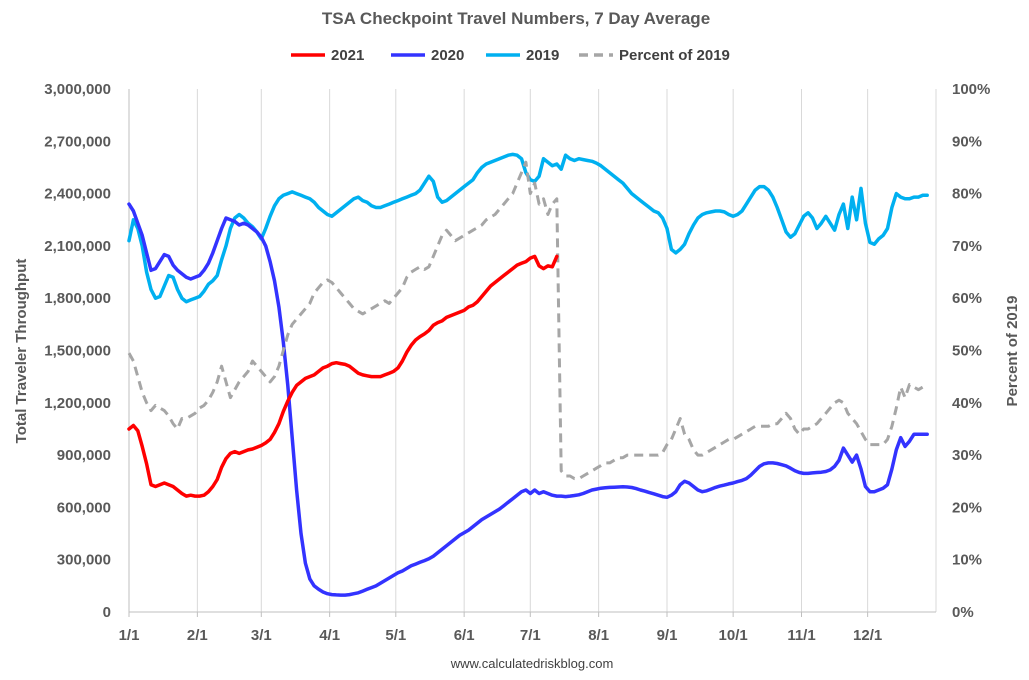  Describe the element at coordinates (1012, 351) in the screenshot. I see `right-axis-title: Percent of 2019` at that location.